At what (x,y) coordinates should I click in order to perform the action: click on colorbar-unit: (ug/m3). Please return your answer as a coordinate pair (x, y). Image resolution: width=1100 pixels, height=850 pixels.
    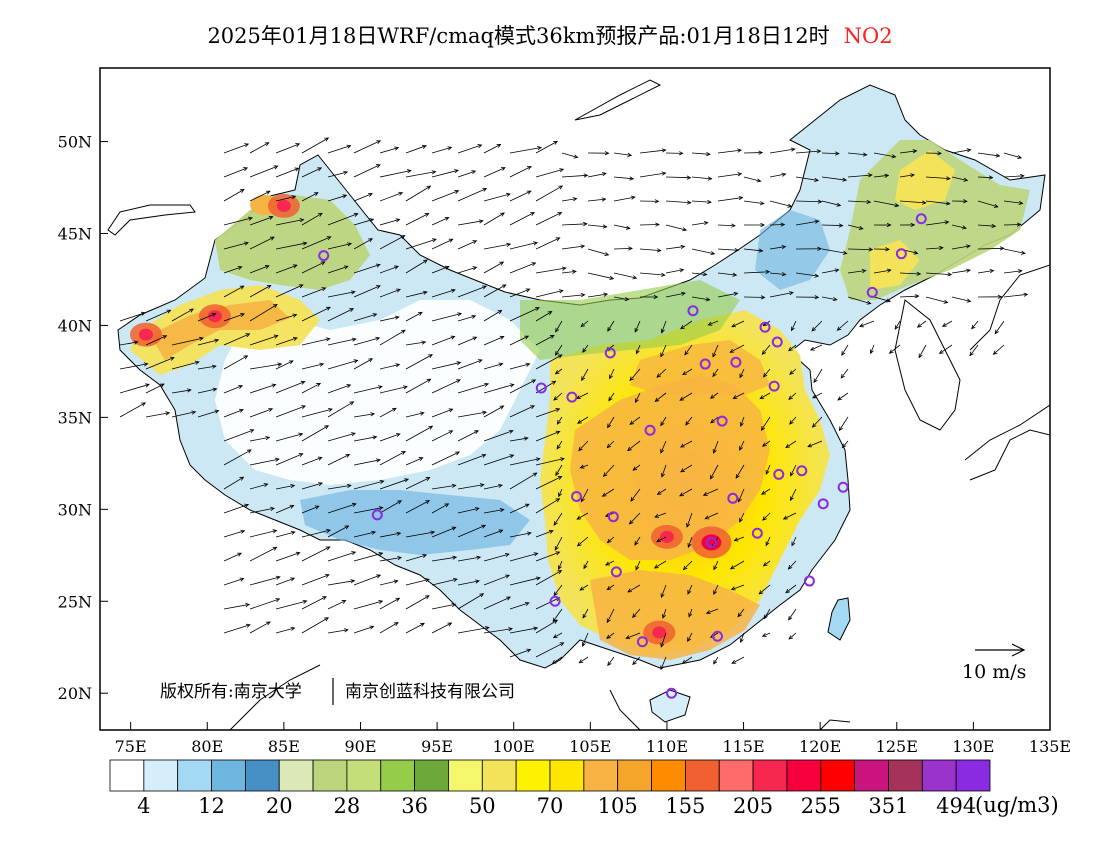
    Looking at the image, I should click on (1017, 805).